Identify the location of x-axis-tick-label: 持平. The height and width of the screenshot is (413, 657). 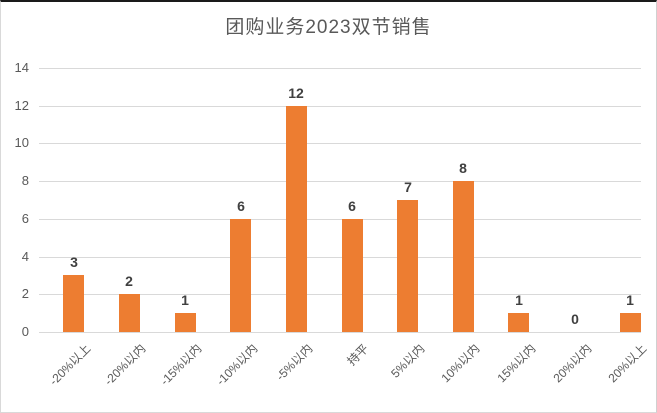
(358, 355).